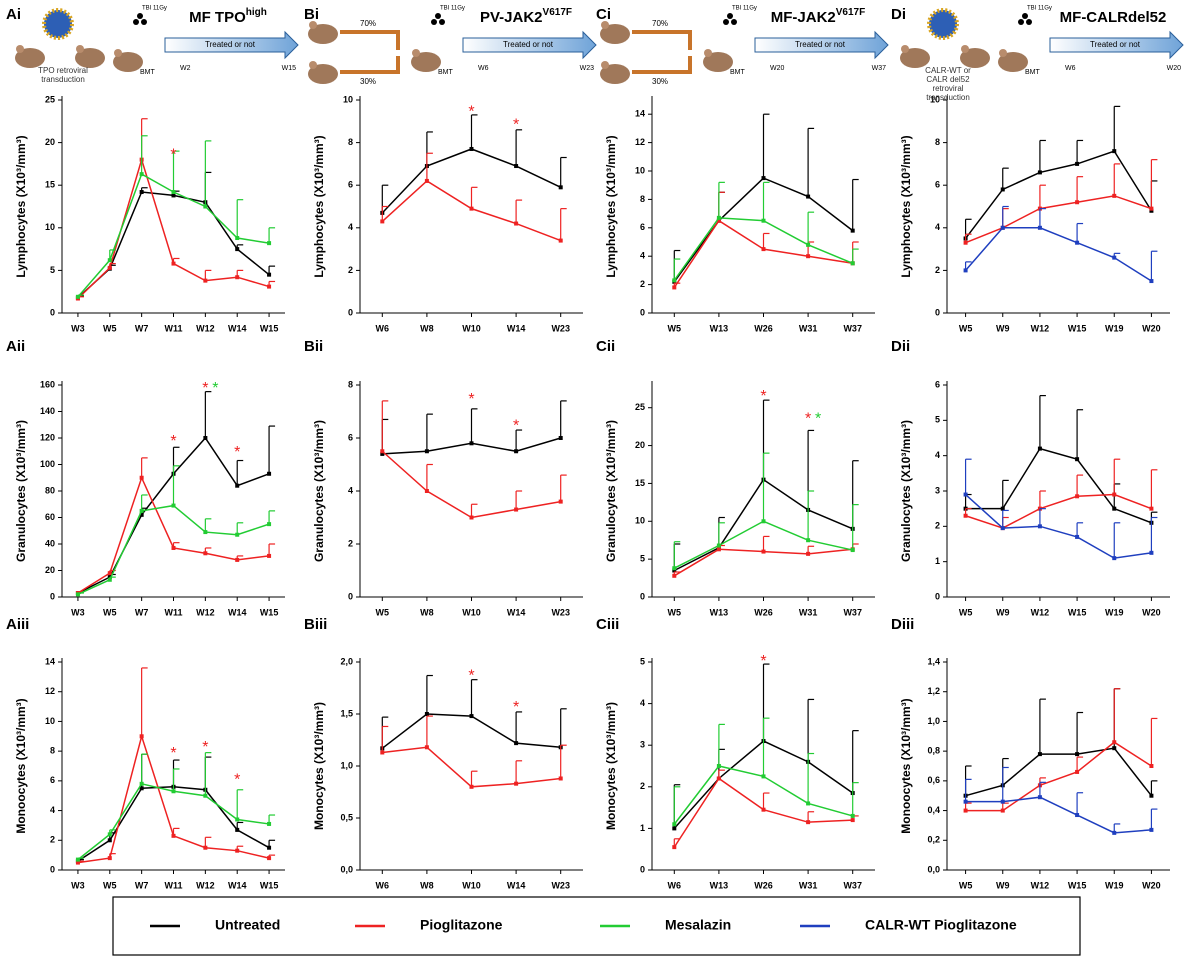 The width and height of the screenshot is (1188, 960). I want to click on title-main: PV-JAK2, so click(511, 17).